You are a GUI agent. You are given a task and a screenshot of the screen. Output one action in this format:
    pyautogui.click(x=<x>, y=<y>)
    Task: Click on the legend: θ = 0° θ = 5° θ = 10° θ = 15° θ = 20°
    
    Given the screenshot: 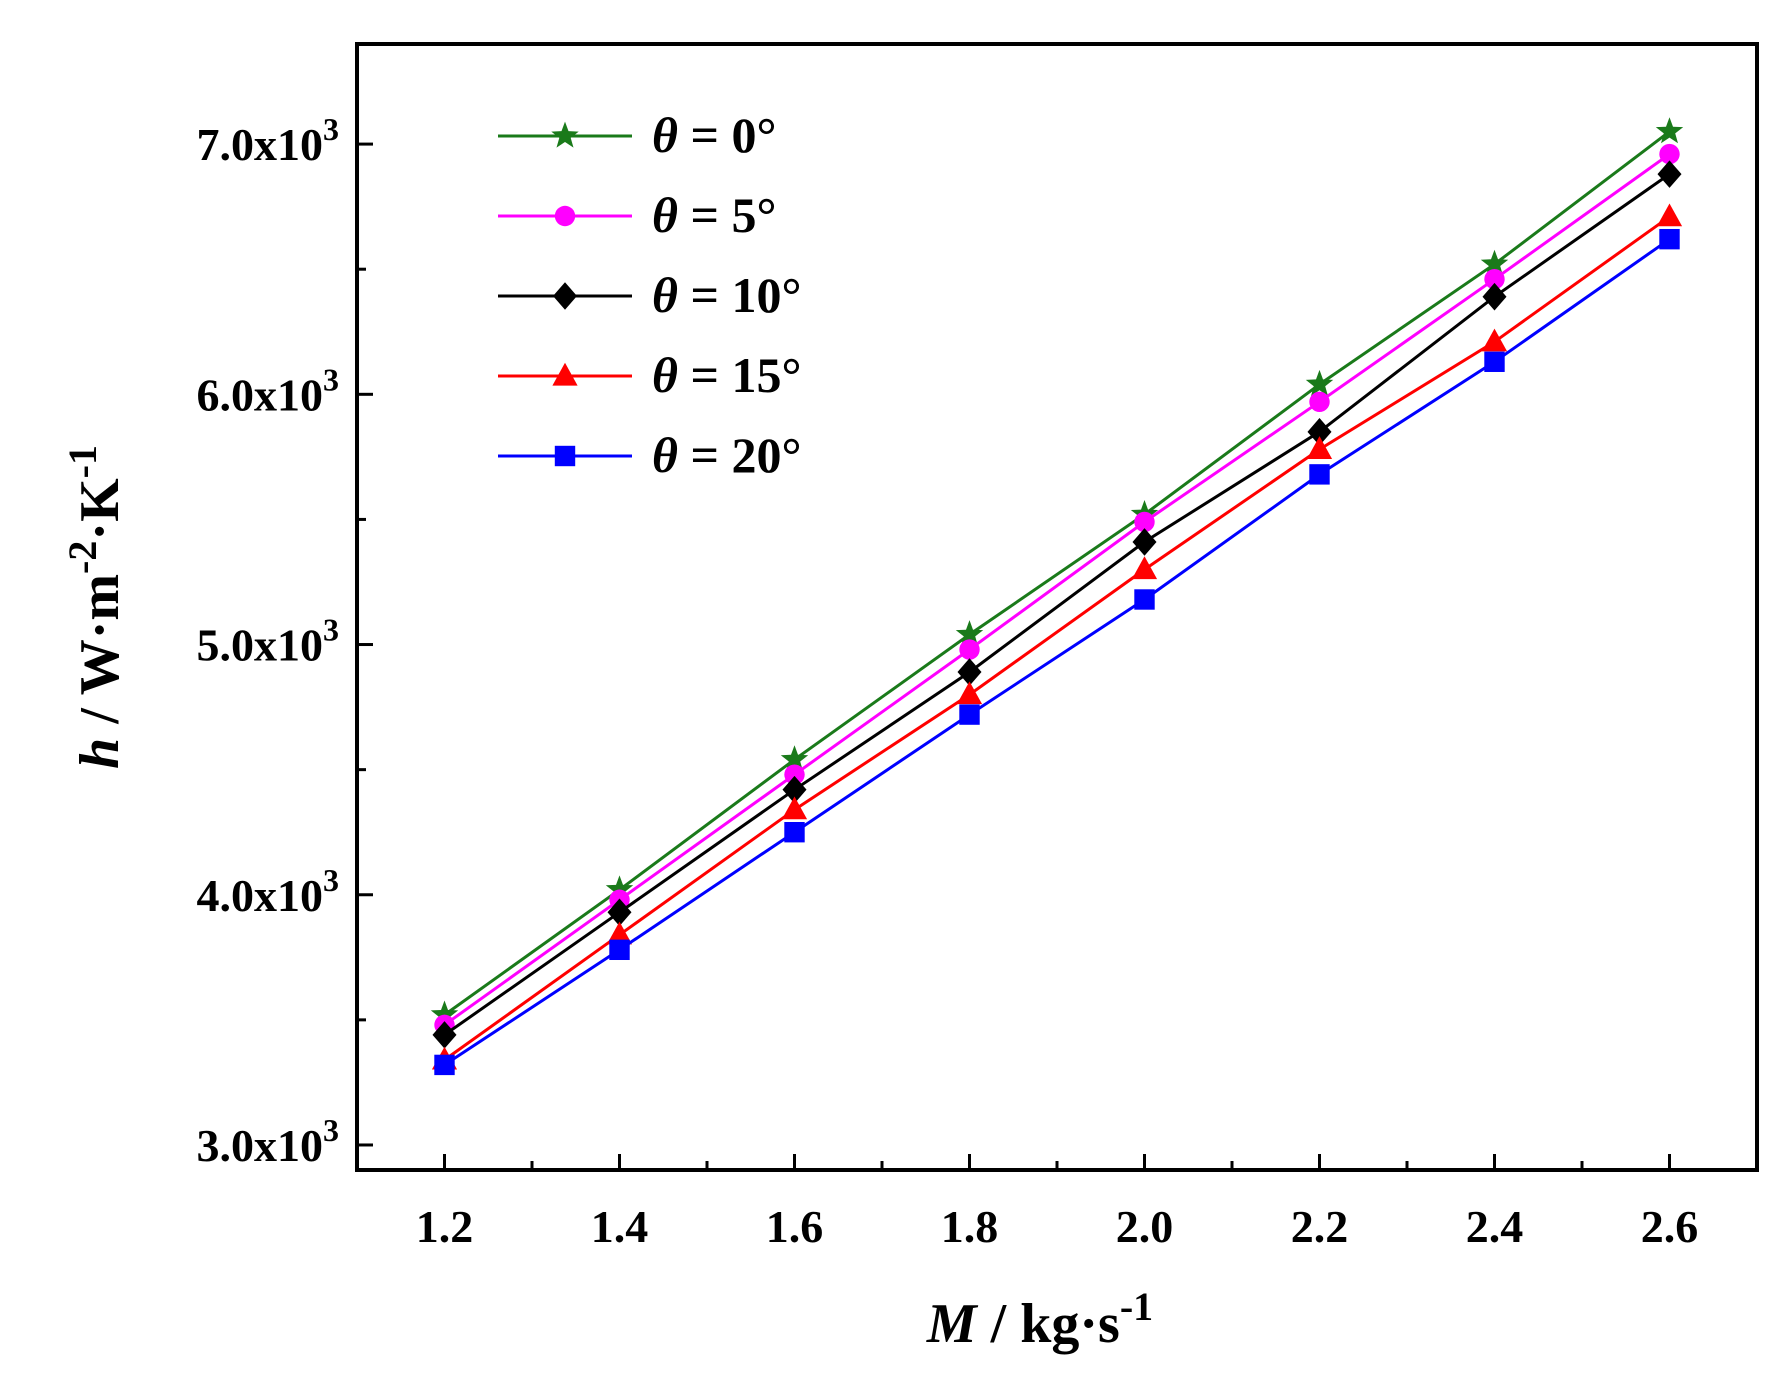 What is the action you would take?
    pyautogui.click(x=649, y=295)
    